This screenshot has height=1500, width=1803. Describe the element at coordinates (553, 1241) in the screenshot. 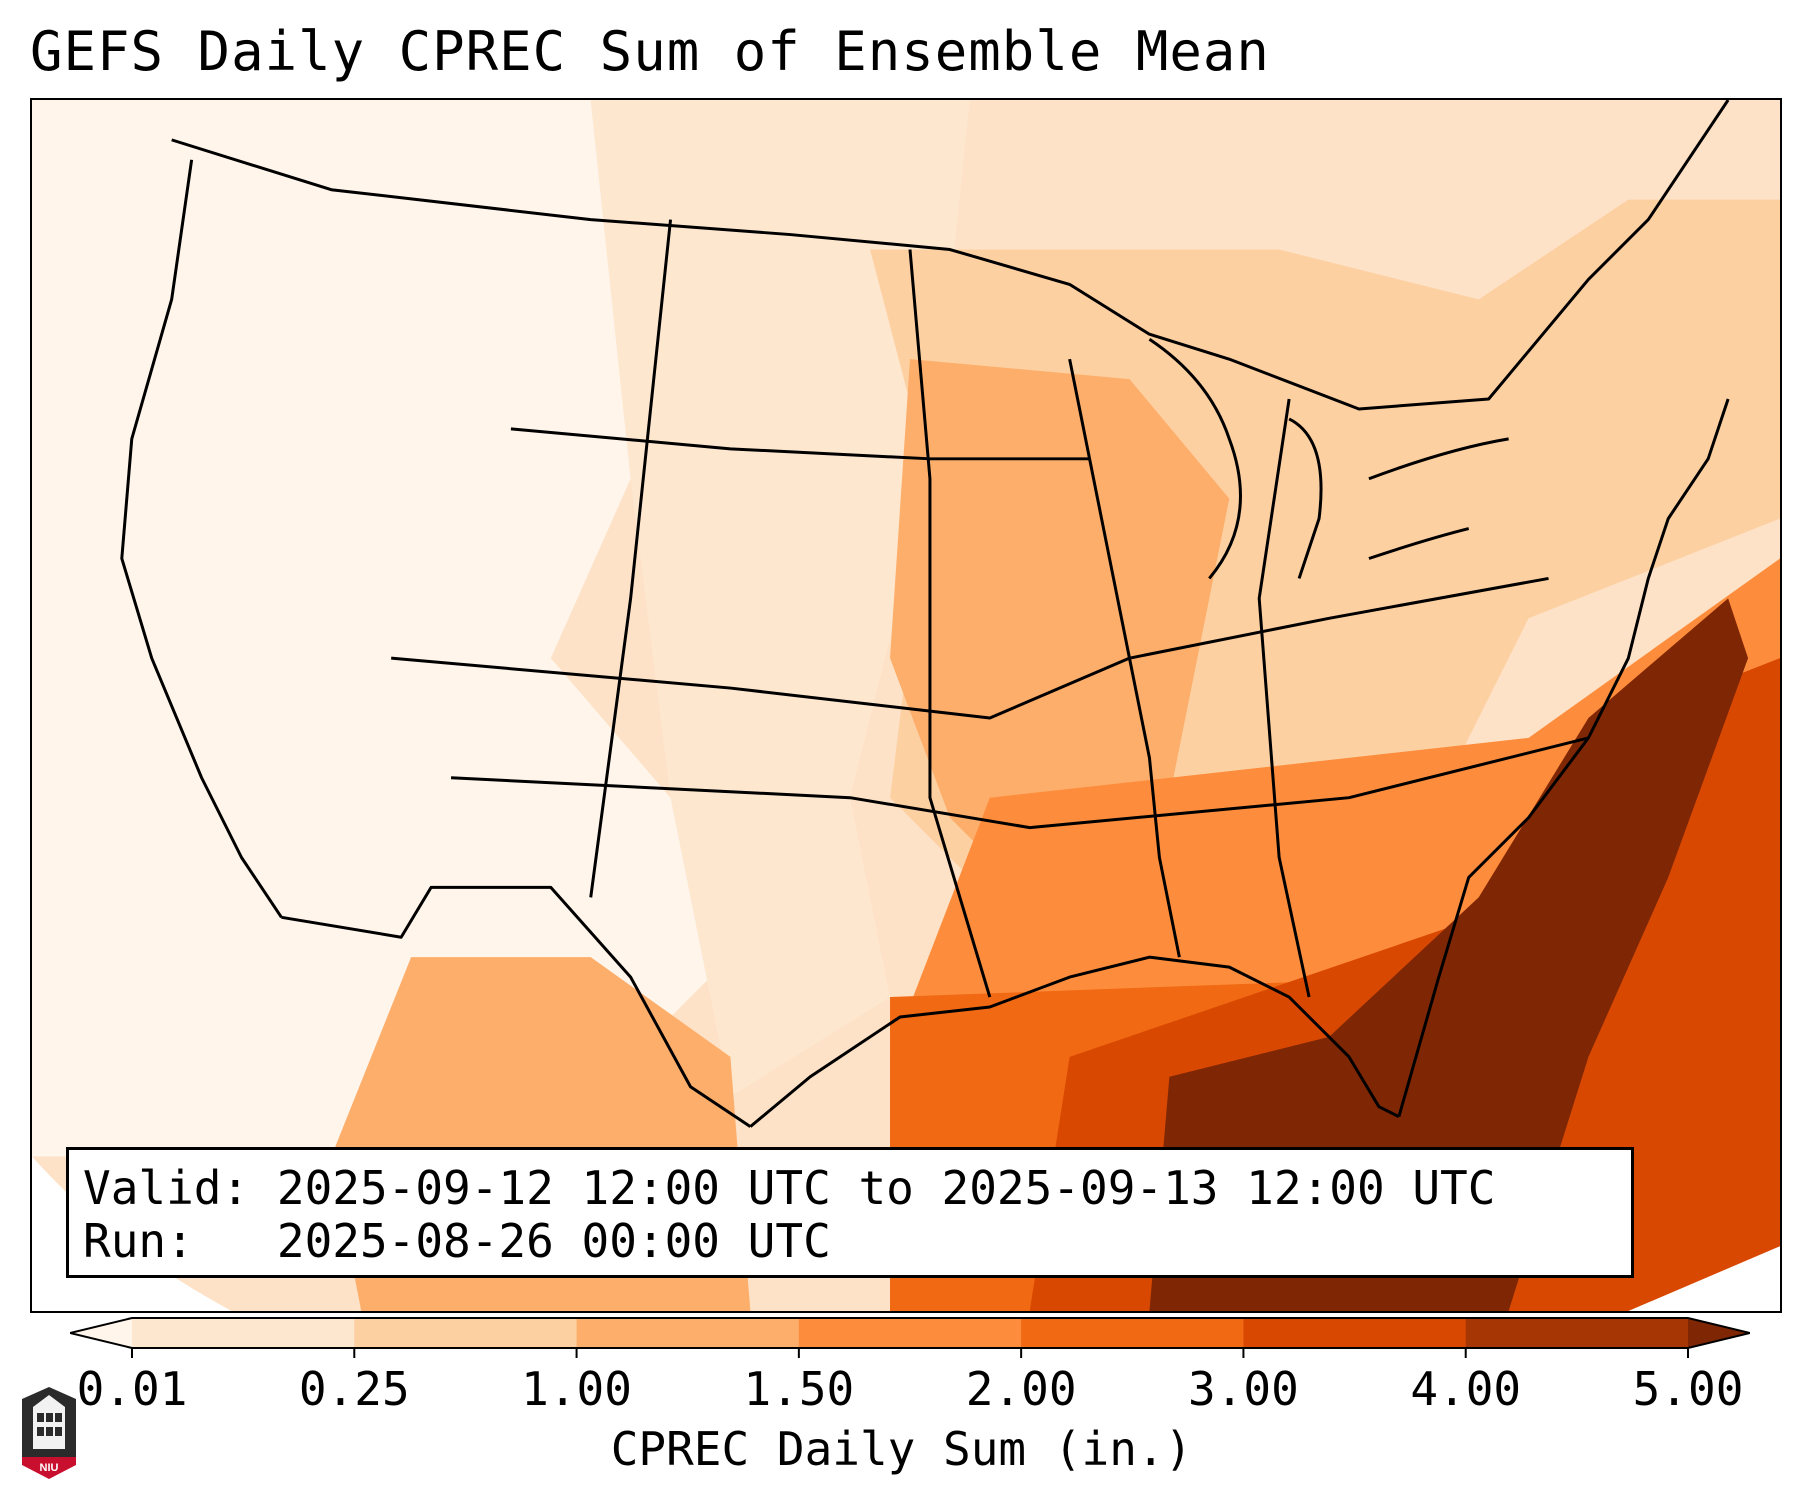

I see `run-value: 2025-08-26 00:00 UTC` at that location.